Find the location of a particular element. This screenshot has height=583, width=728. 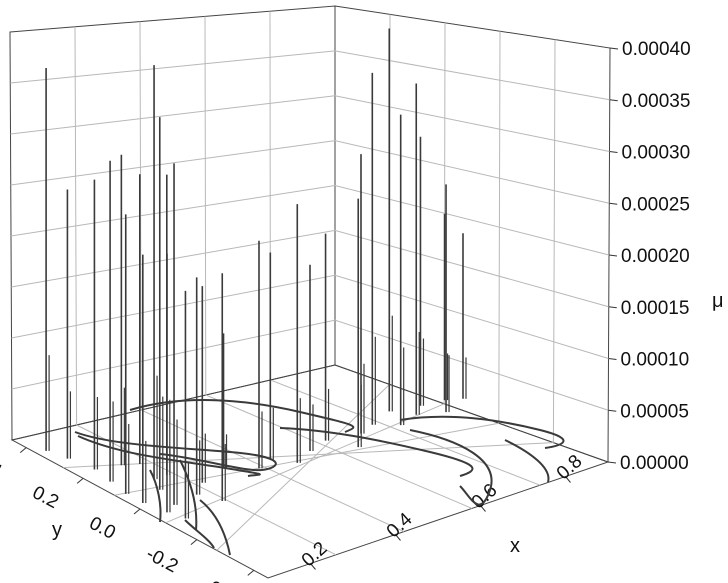

z-tick-label: 0.00000 is located at coordinates (654, 463).